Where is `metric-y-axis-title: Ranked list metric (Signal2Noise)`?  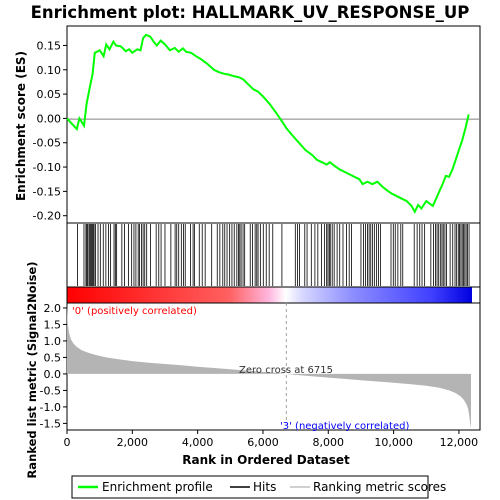
metric-y-axis-title: Ranked list metric (Signal2Noise) is located at coordinates (32, 369).